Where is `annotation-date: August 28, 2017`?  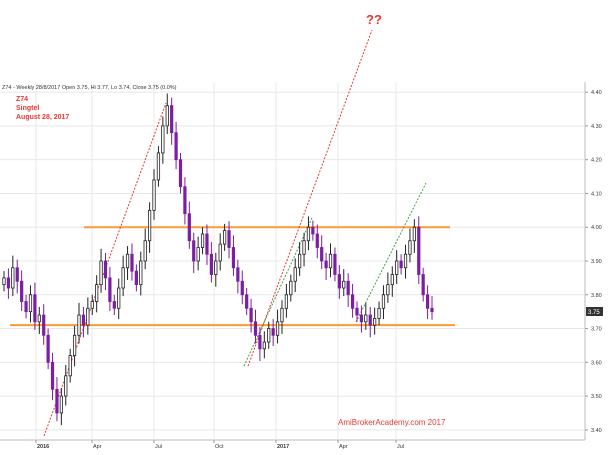 annotation-date: August 28, 2017 is located at coordinates (42, 117).